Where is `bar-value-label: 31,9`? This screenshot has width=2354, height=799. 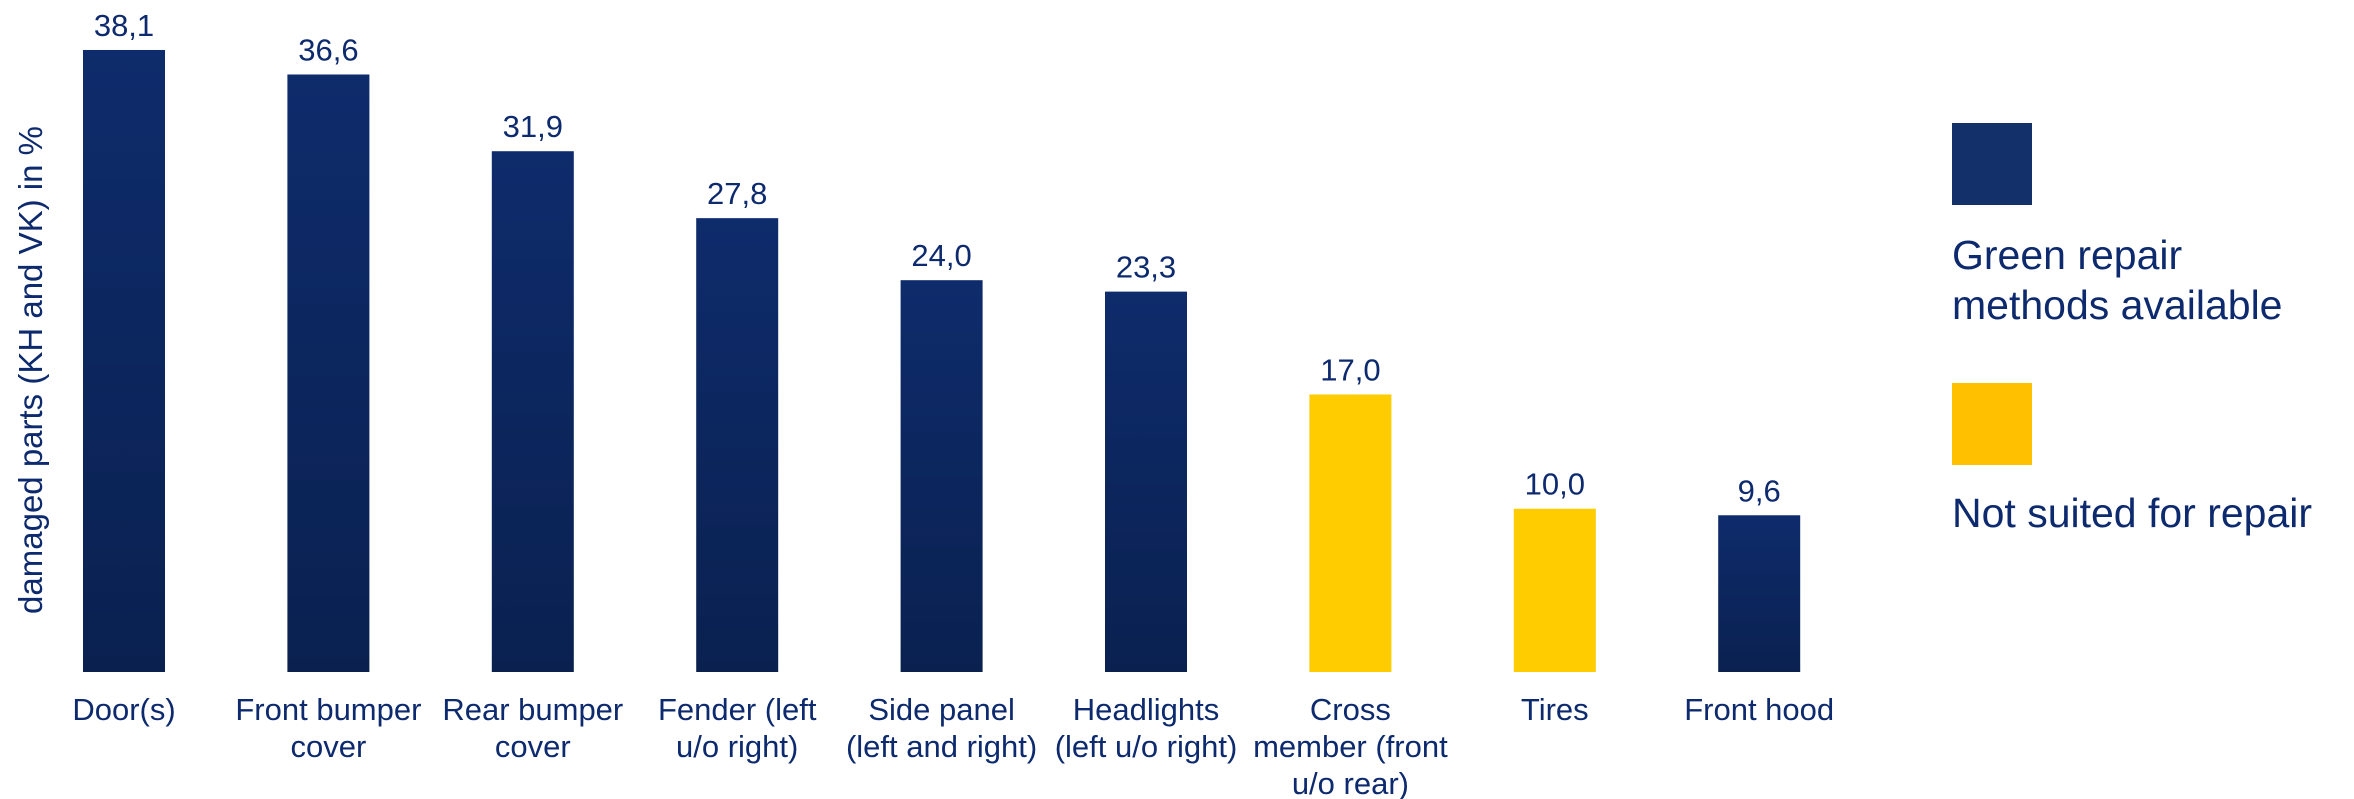 bar-value-label: 31,9 is located at coordinates (533, 126).